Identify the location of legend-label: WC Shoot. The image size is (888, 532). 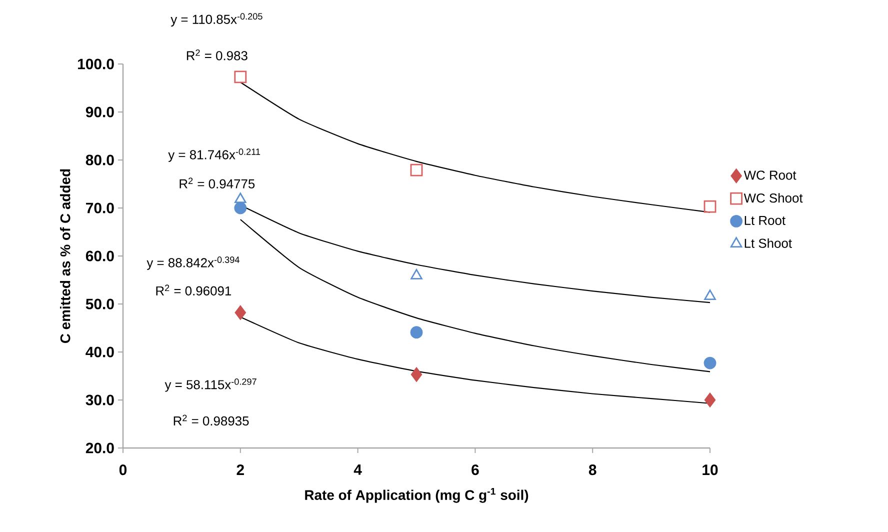
(773, 198).